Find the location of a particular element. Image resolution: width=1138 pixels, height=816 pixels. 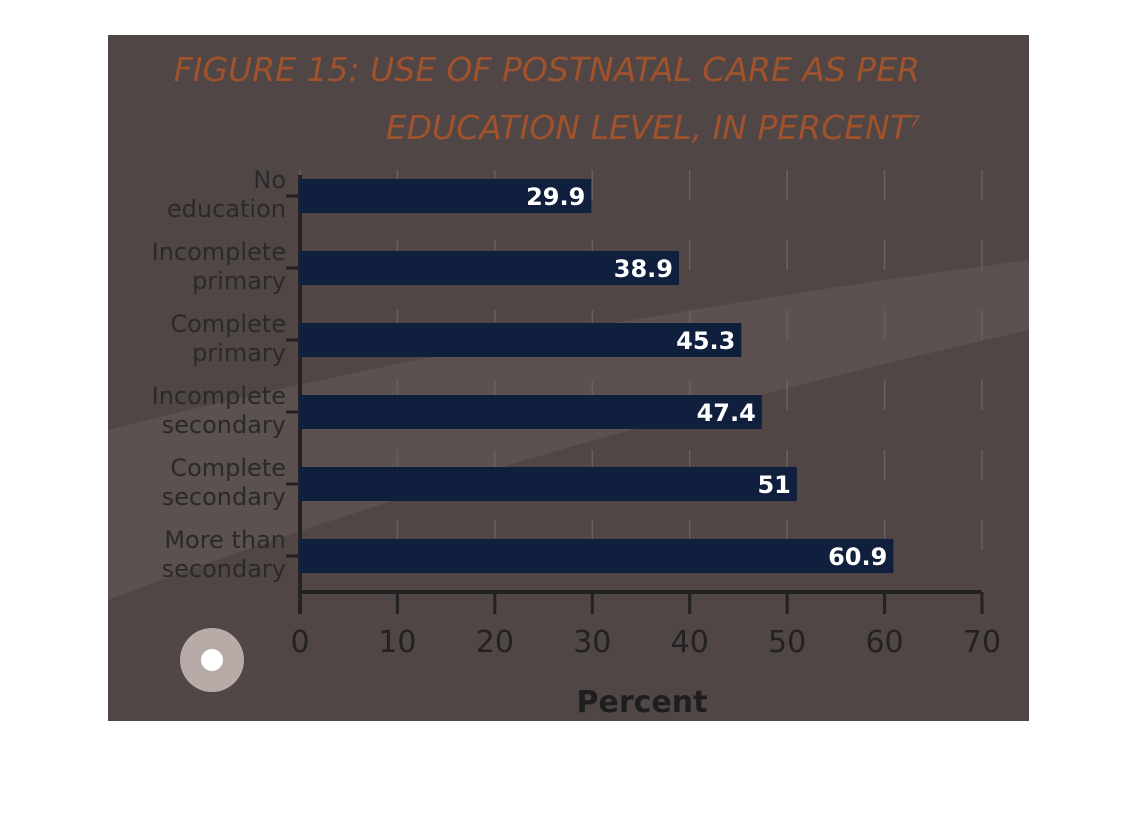

y-tick-label: Incomplete secondary is located at coordinates (218, 410).